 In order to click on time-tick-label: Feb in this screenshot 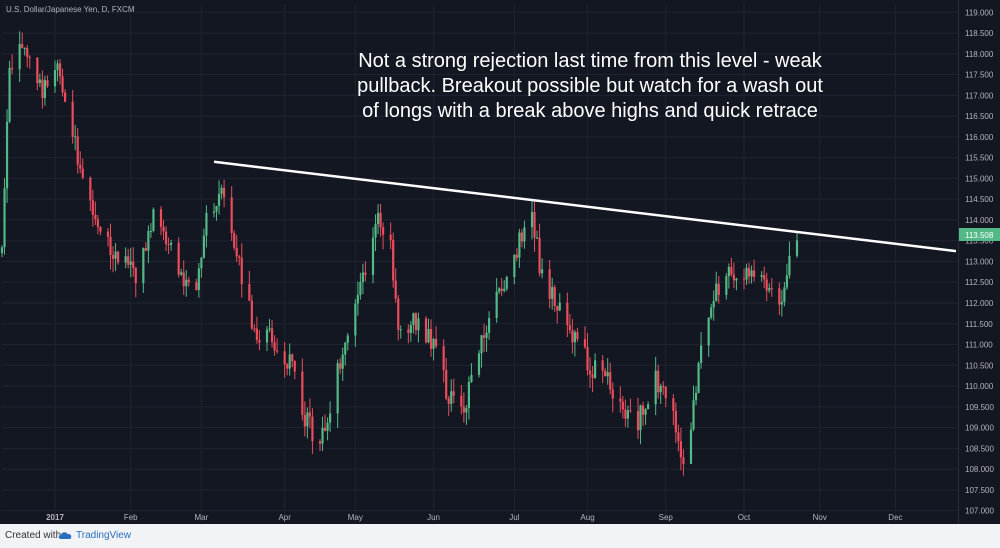, I will do `click(131, 517)`.